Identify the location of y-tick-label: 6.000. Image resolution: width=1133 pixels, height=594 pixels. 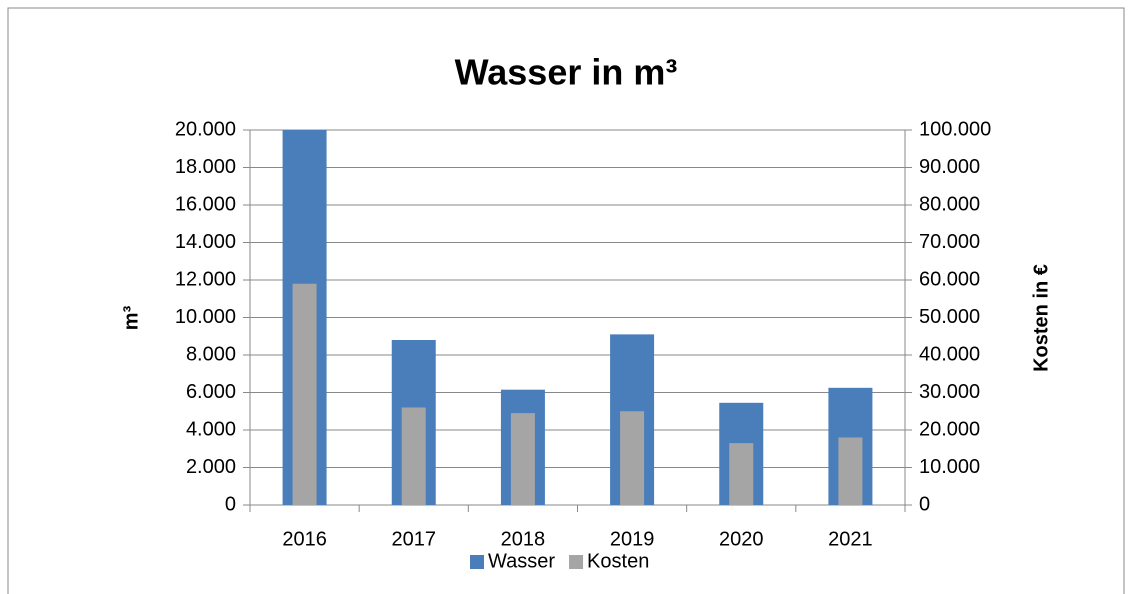
(211, 392).